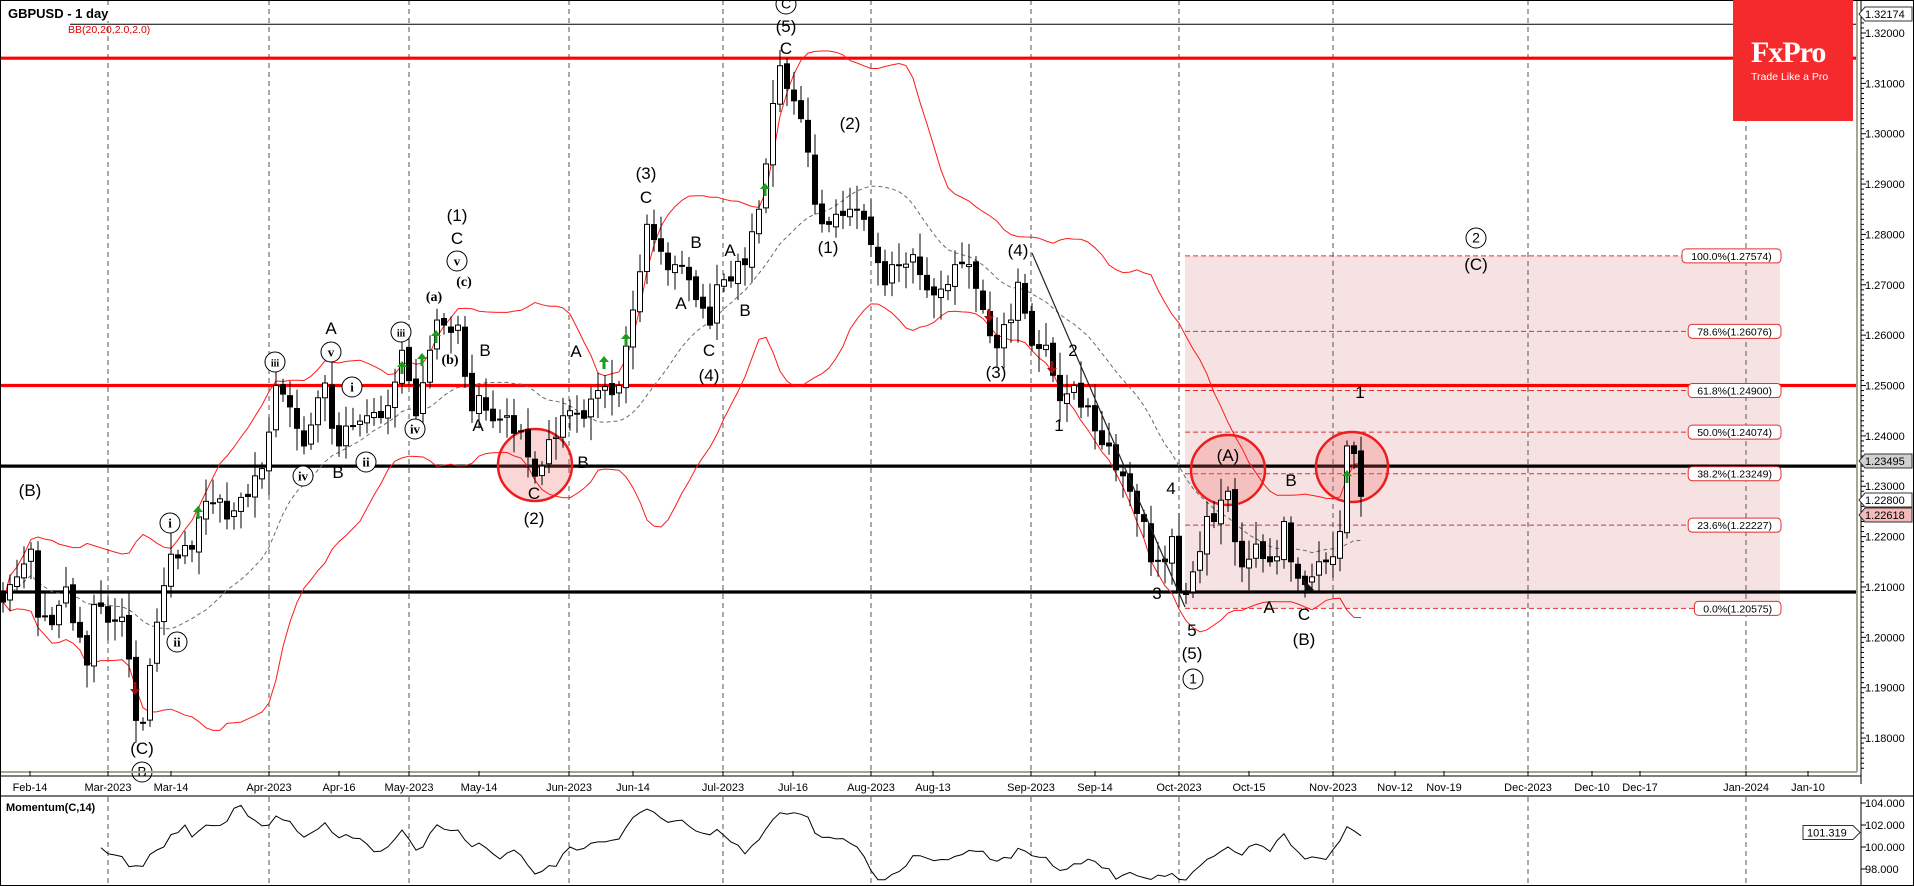 The width and height of the screenshot is (1914, 886). I want to click on price-axis-label: 1.30000, so click(1885, 135).